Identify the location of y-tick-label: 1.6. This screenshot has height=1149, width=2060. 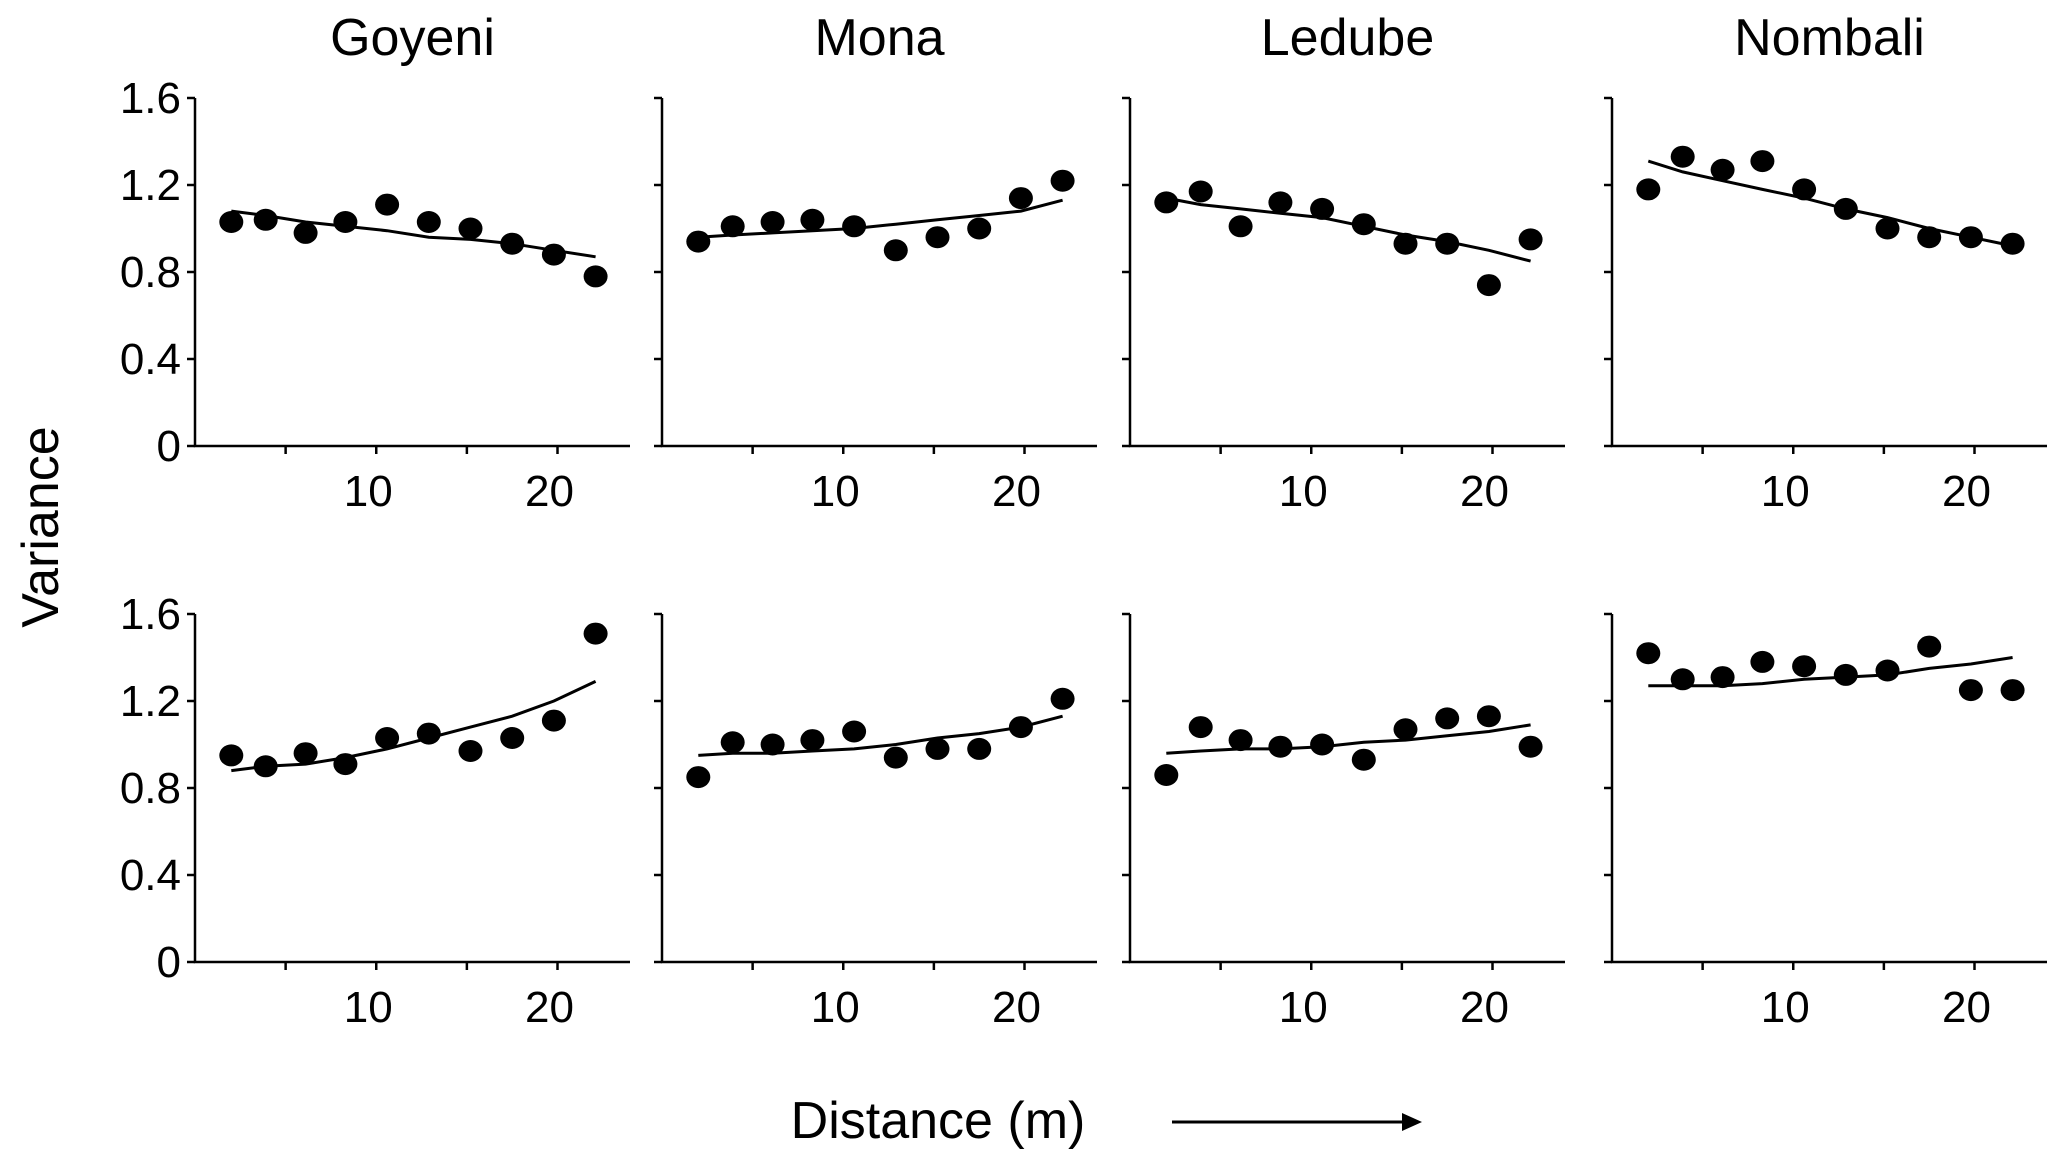
(150, 98).